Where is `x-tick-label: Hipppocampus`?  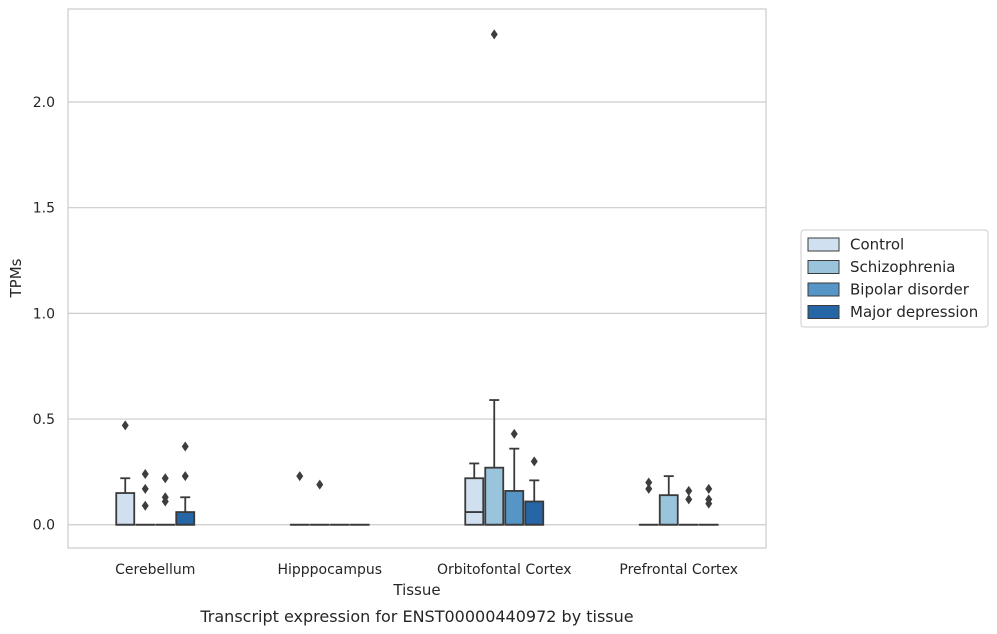 x-tick-label: Hipppocampus is located at coordinates (329, 570).